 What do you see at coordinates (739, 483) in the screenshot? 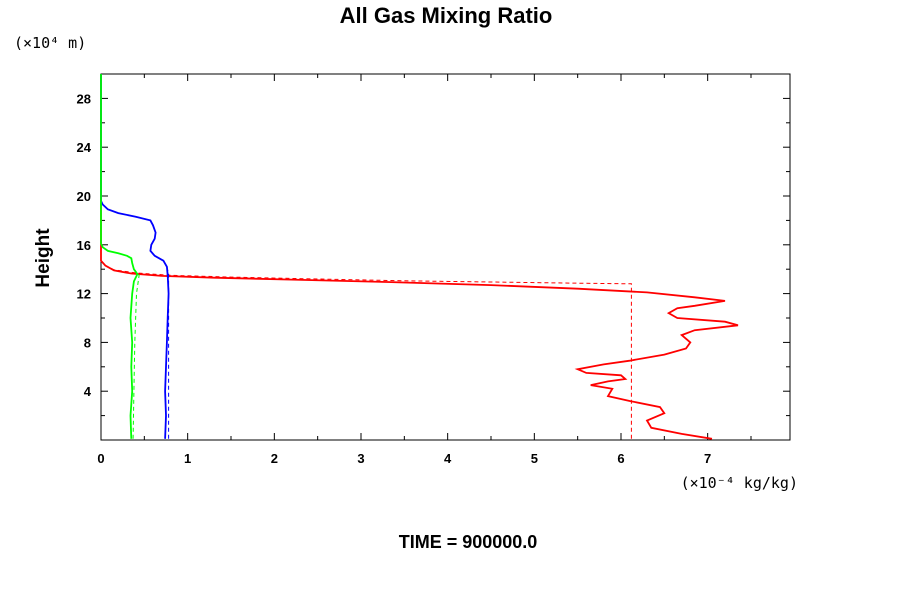
I see `x-axis-unit: (×10⁻⁴ kg/kg)` at bounding box center [739, 483].